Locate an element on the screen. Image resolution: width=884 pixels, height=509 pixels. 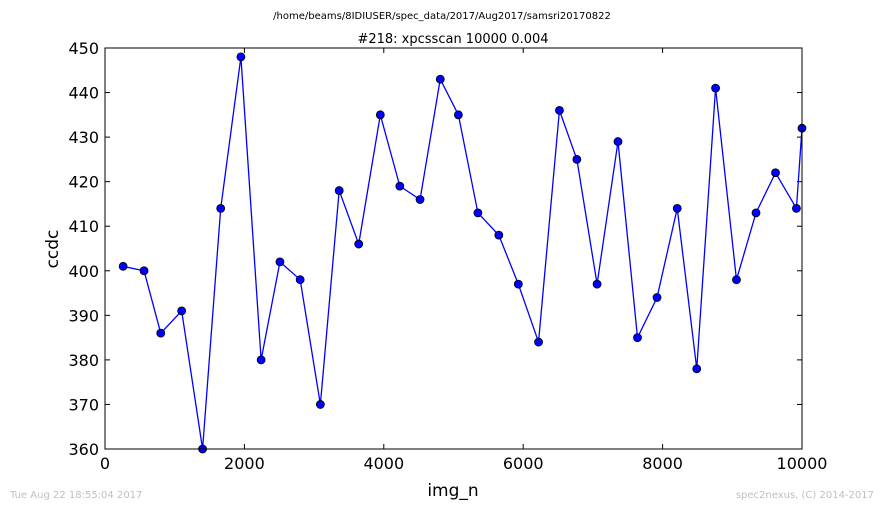
y-tick-label: 380 is located at coordinates (83, 360).